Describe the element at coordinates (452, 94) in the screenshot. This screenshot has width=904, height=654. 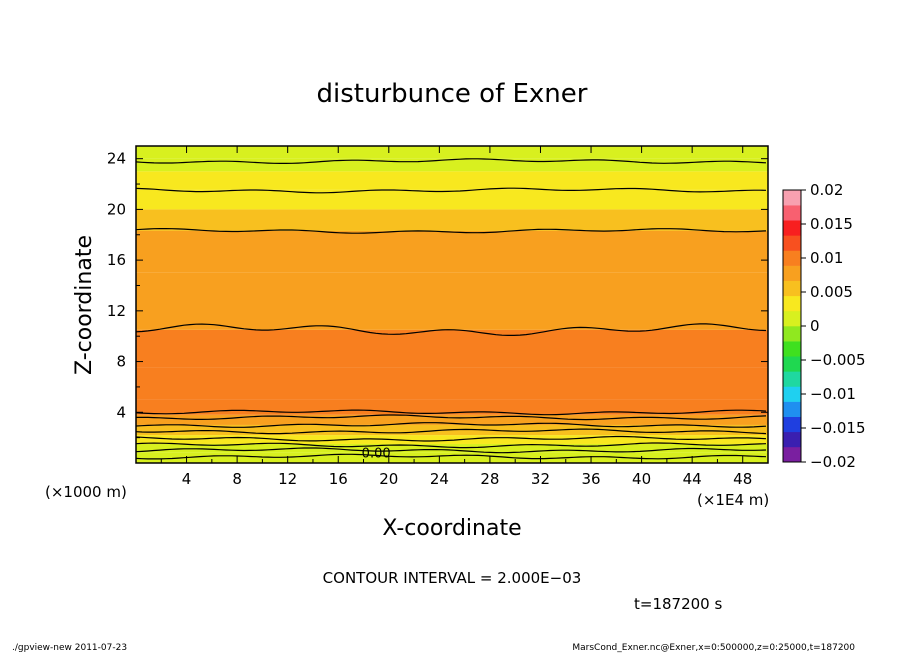
I see `chart-title: disturbunce of Exner` at that location.